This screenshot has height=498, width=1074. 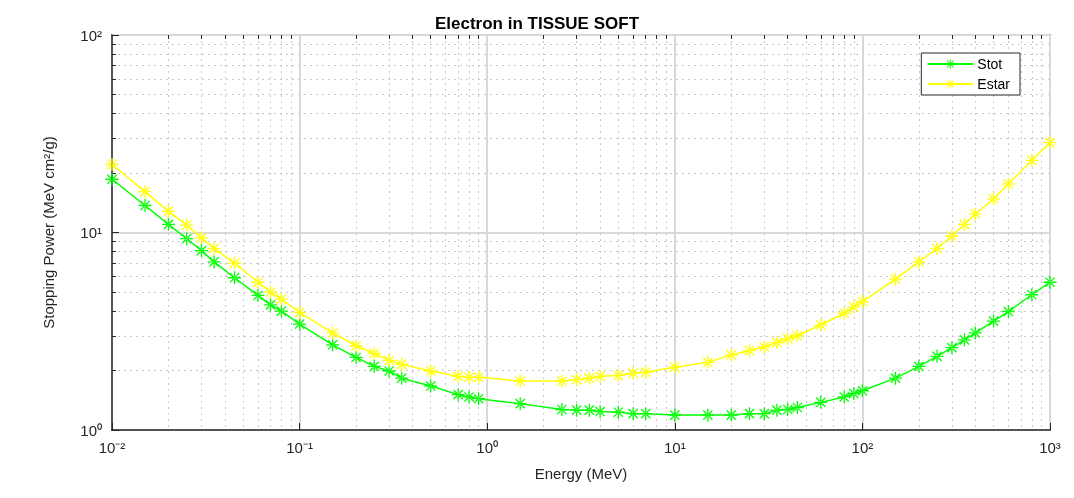 What do you see at coordinates (91, 35) in the screenshot?
I see `y-tick-label: 10²` at bounding box center [91, 35].